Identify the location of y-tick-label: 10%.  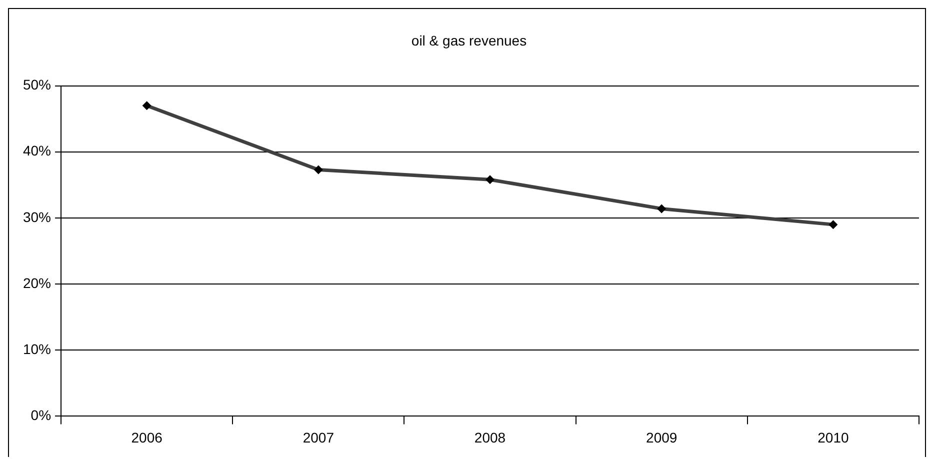
(37, 348).